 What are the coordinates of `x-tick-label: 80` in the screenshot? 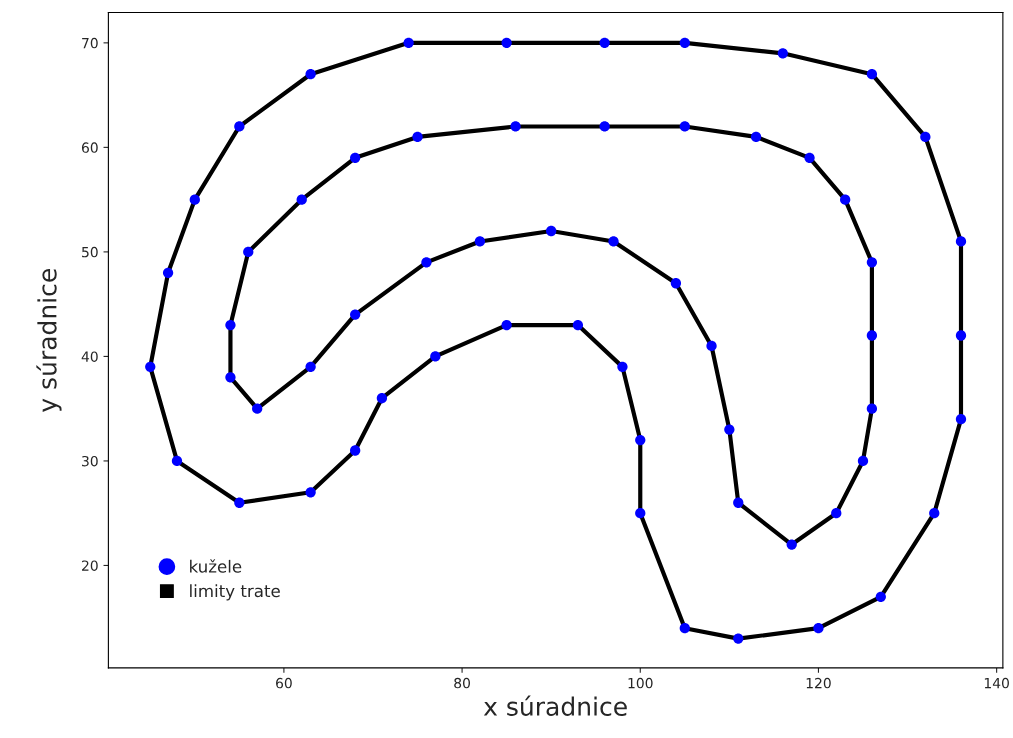 It's located at (462, 683).